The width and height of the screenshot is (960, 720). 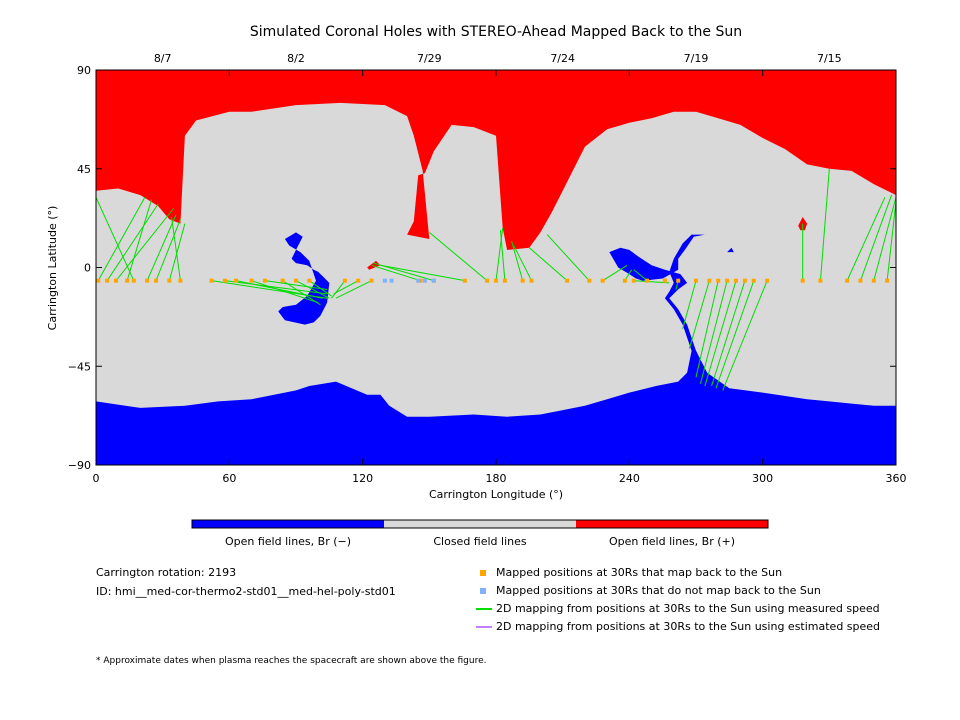 What do you see at coordinates (79, 465) in the screenshot?
I see `y-tick-label: −90` at bounding box center [79, 465].